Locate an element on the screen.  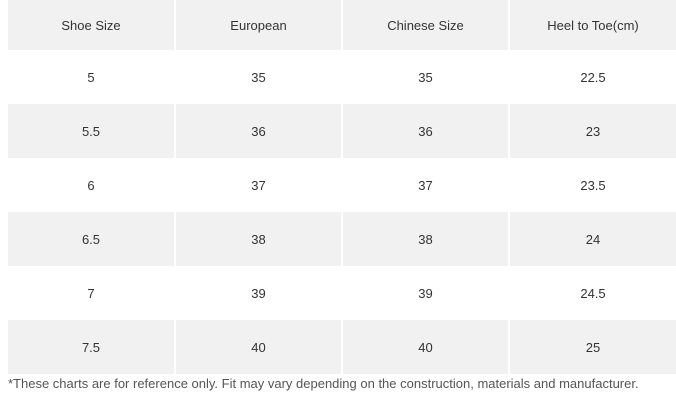
cell-chinese-size: 39 is located at coordinates (425, 293).